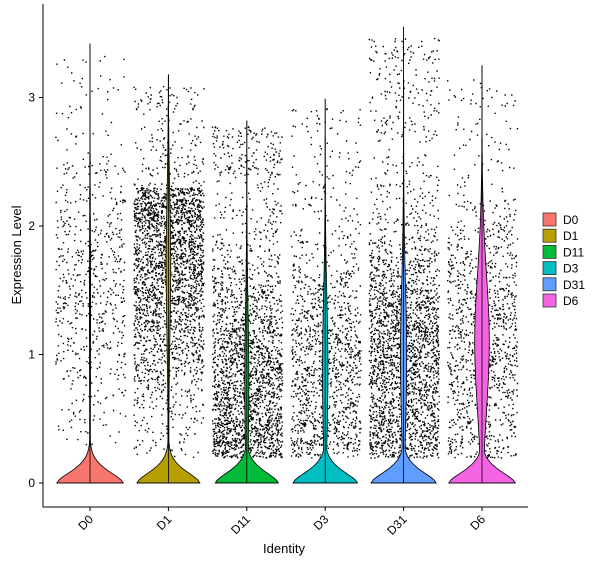 Image resolution: width=600 pixels, height=568 pixels. What do you see at coordinates (574, 285) in the screenshot?
I see `legend-label-d31: D31` at bounding box center [574, 285].